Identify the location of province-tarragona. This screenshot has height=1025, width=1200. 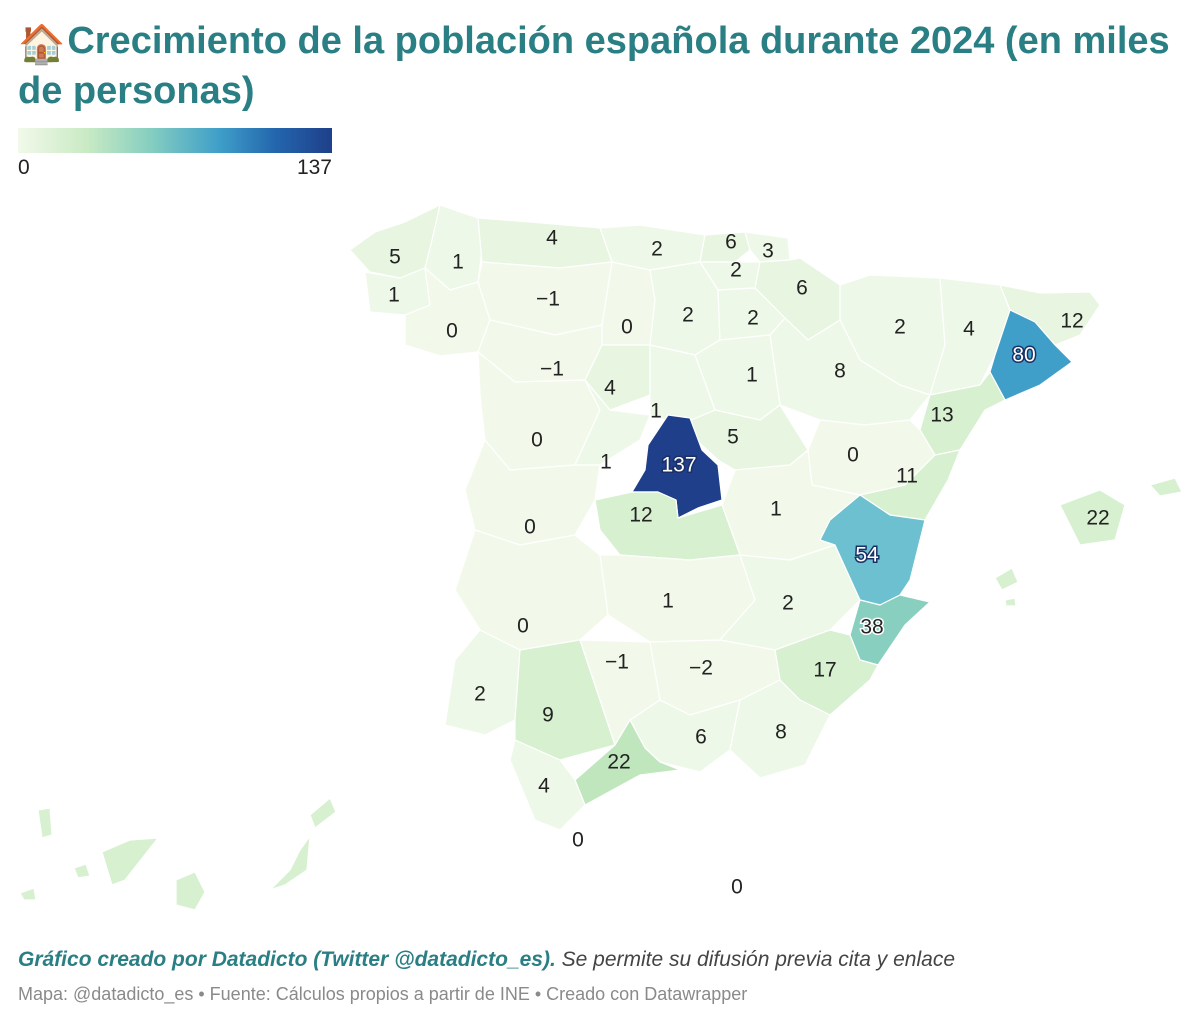
(962, 413).